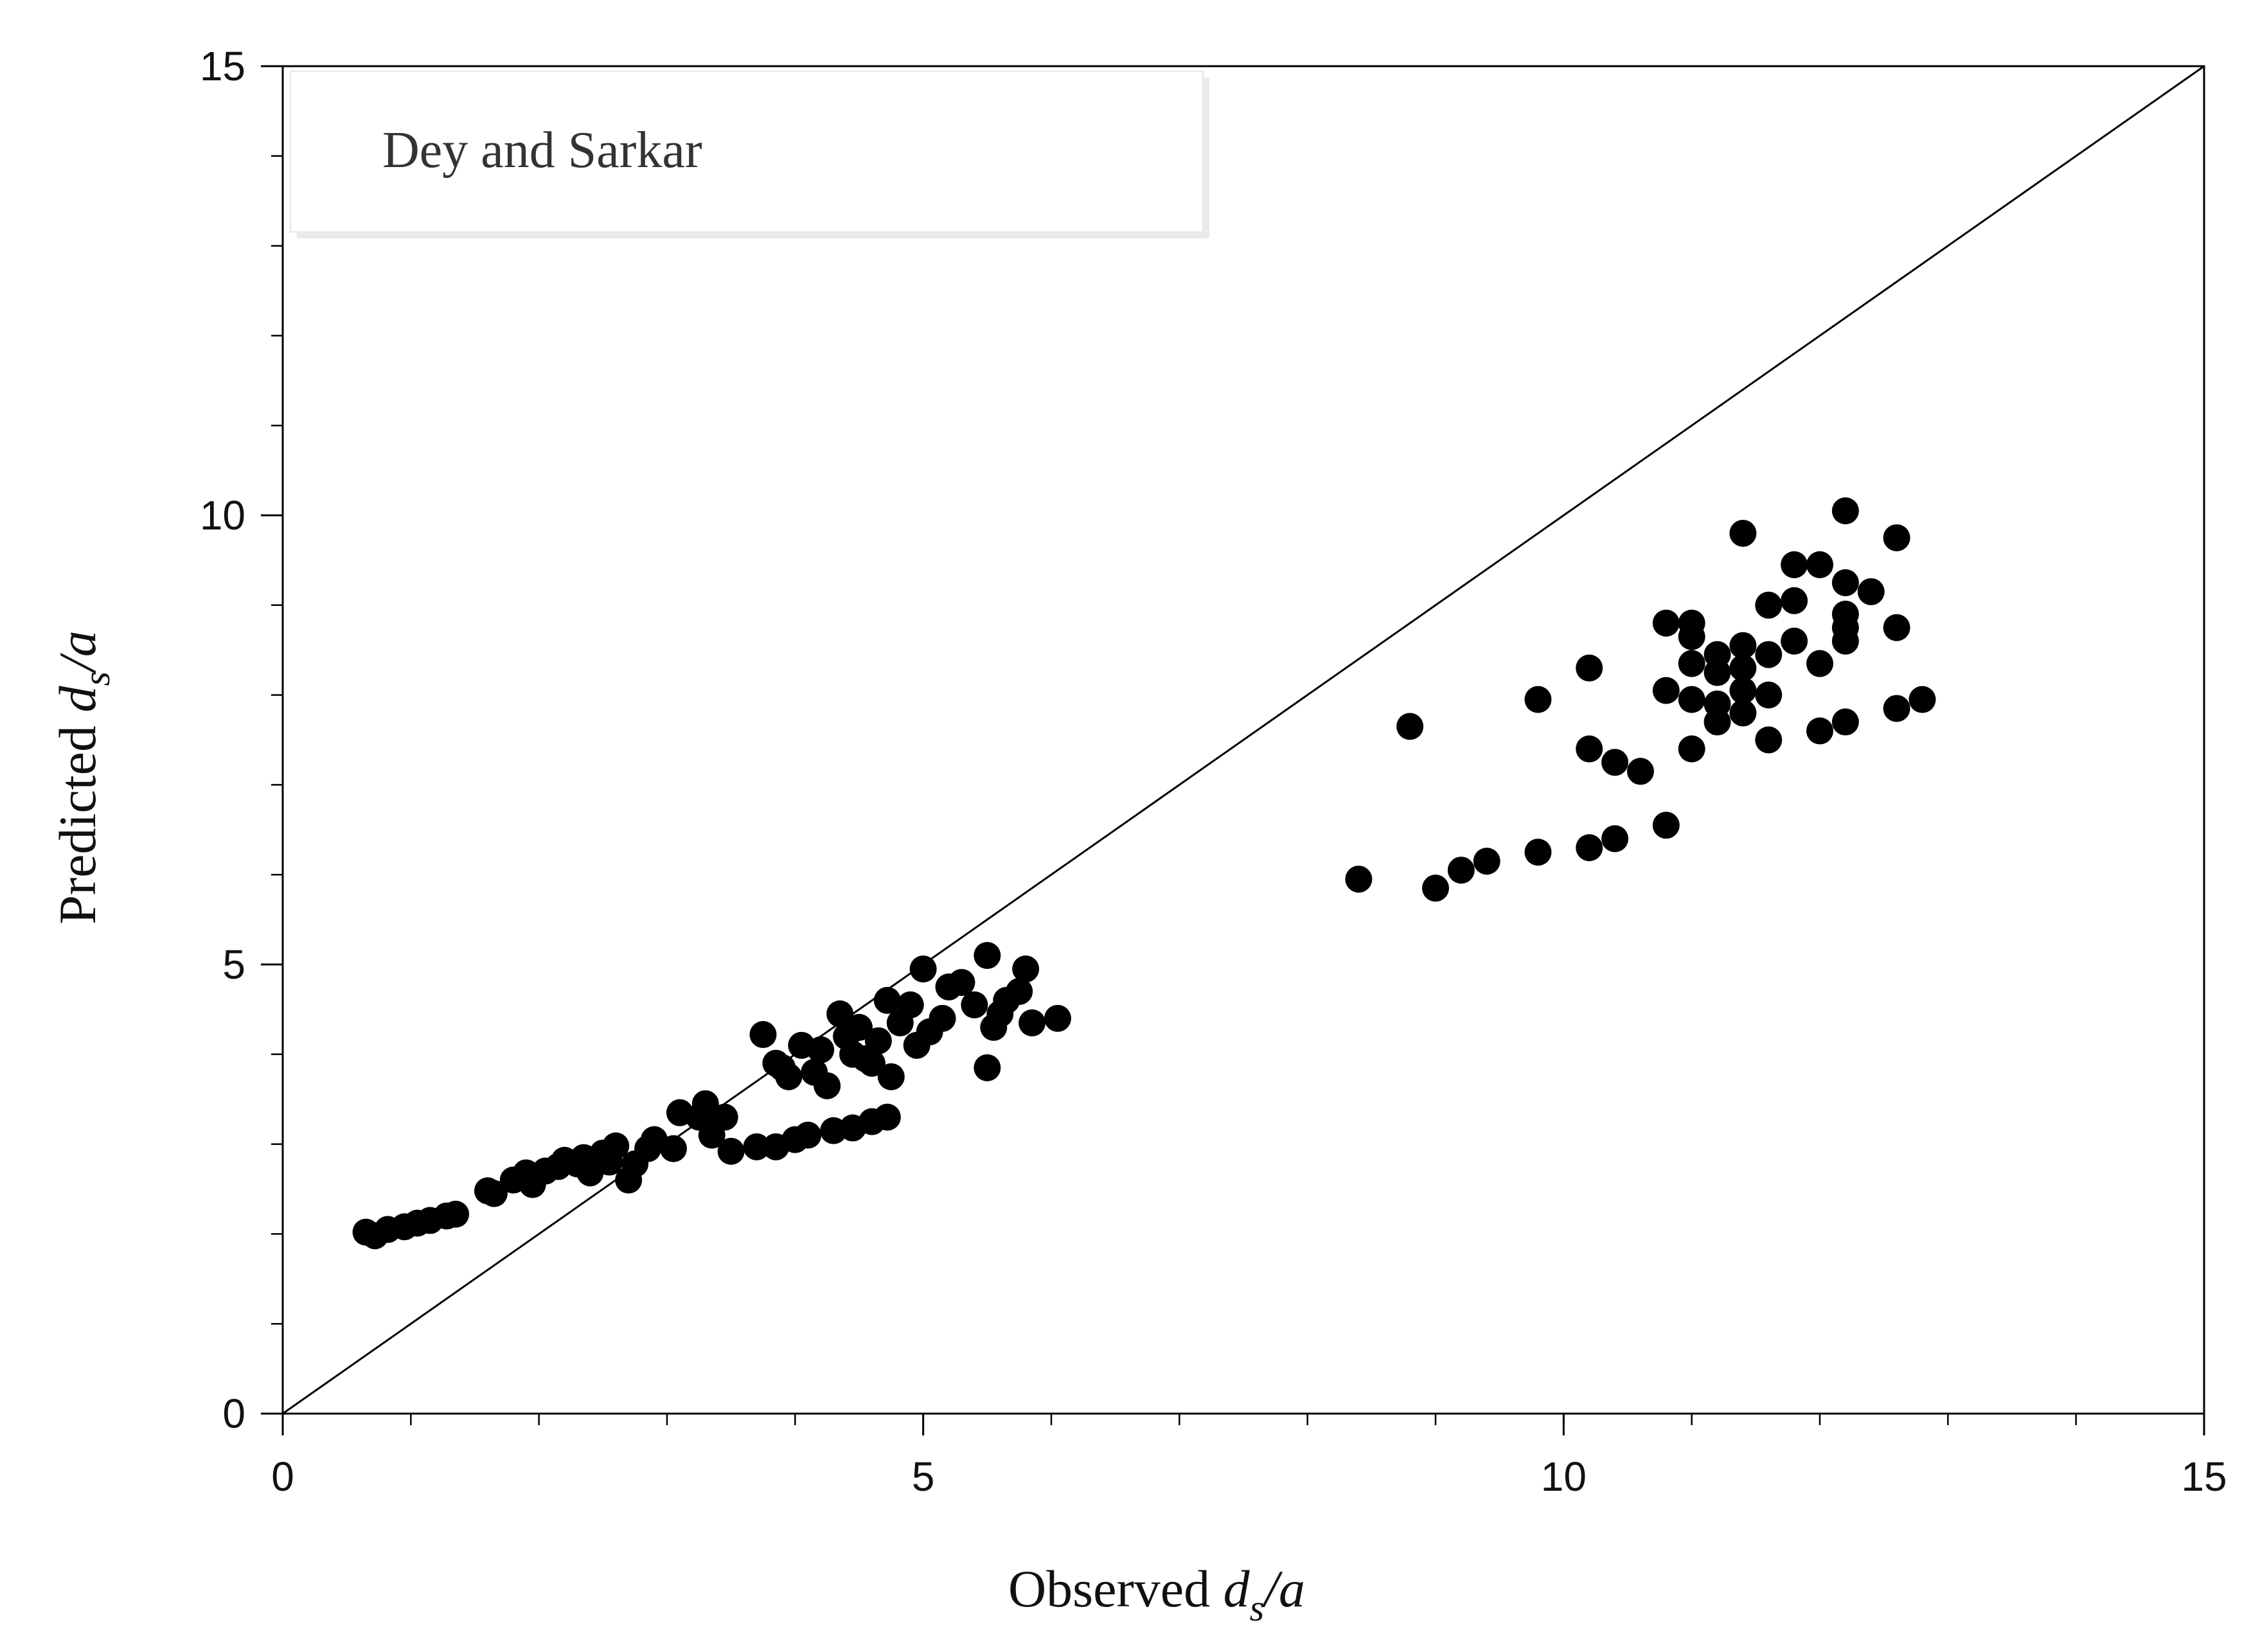 The width and height of the screenshot is (2260, 1652). I want to click on x-axis-title-sub: s, so click(1257, 1608).